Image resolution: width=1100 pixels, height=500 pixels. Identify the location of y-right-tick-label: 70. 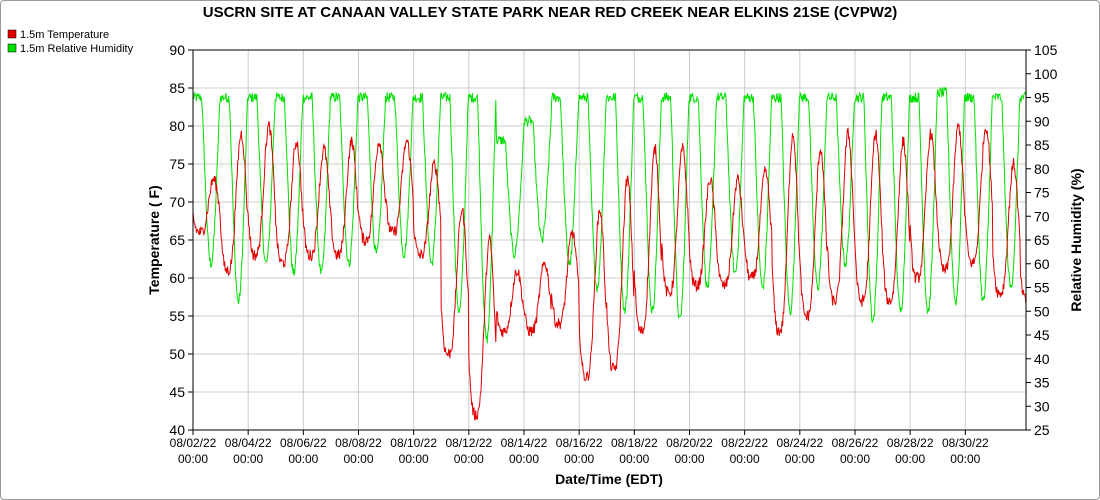
(1042, 216).